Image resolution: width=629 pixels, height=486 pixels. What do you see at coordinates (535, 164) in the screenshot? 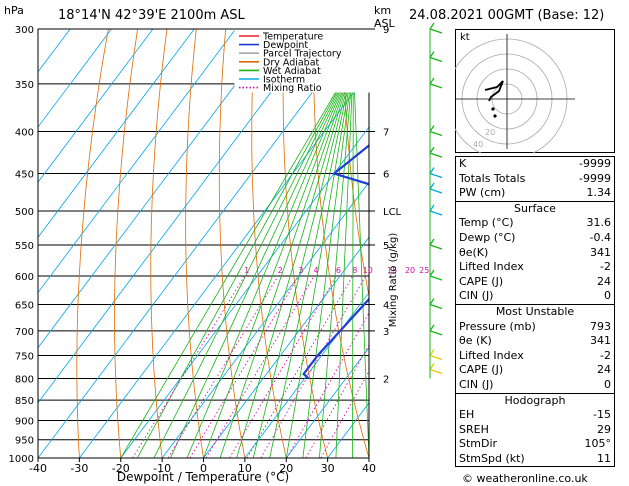
I see `index-row: K -9999` at bounding box center [535, 164].